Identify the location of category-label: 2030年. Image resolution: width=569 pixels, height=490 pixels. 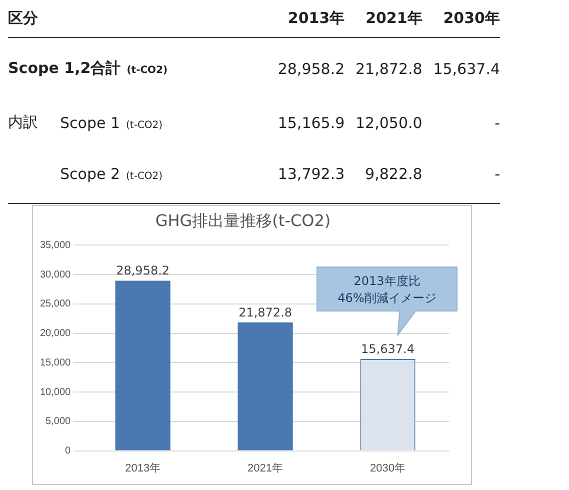
(461, 19).